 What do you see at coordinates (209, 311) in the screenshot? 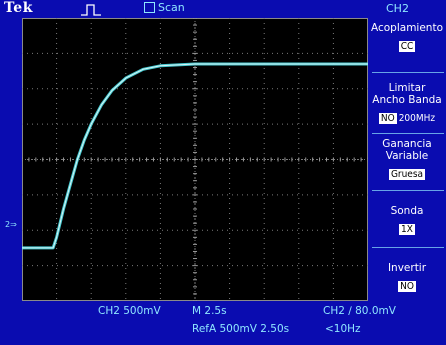
I see `timebase-readout: M 2.5s` at bounding box center [209, 311].